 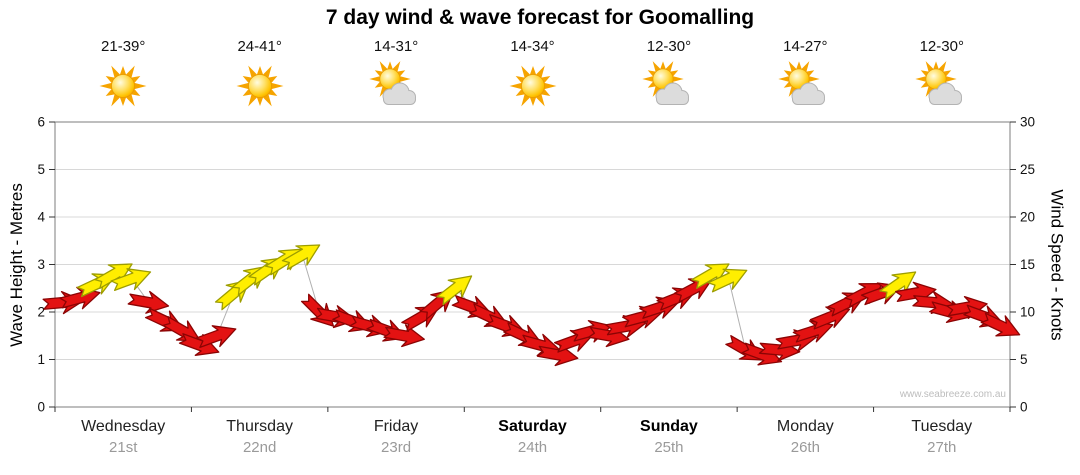 What do you see at coordinates (669, 426) in the screenshot?
I see `day-name: Sunday` at bounding box center [669, 426].